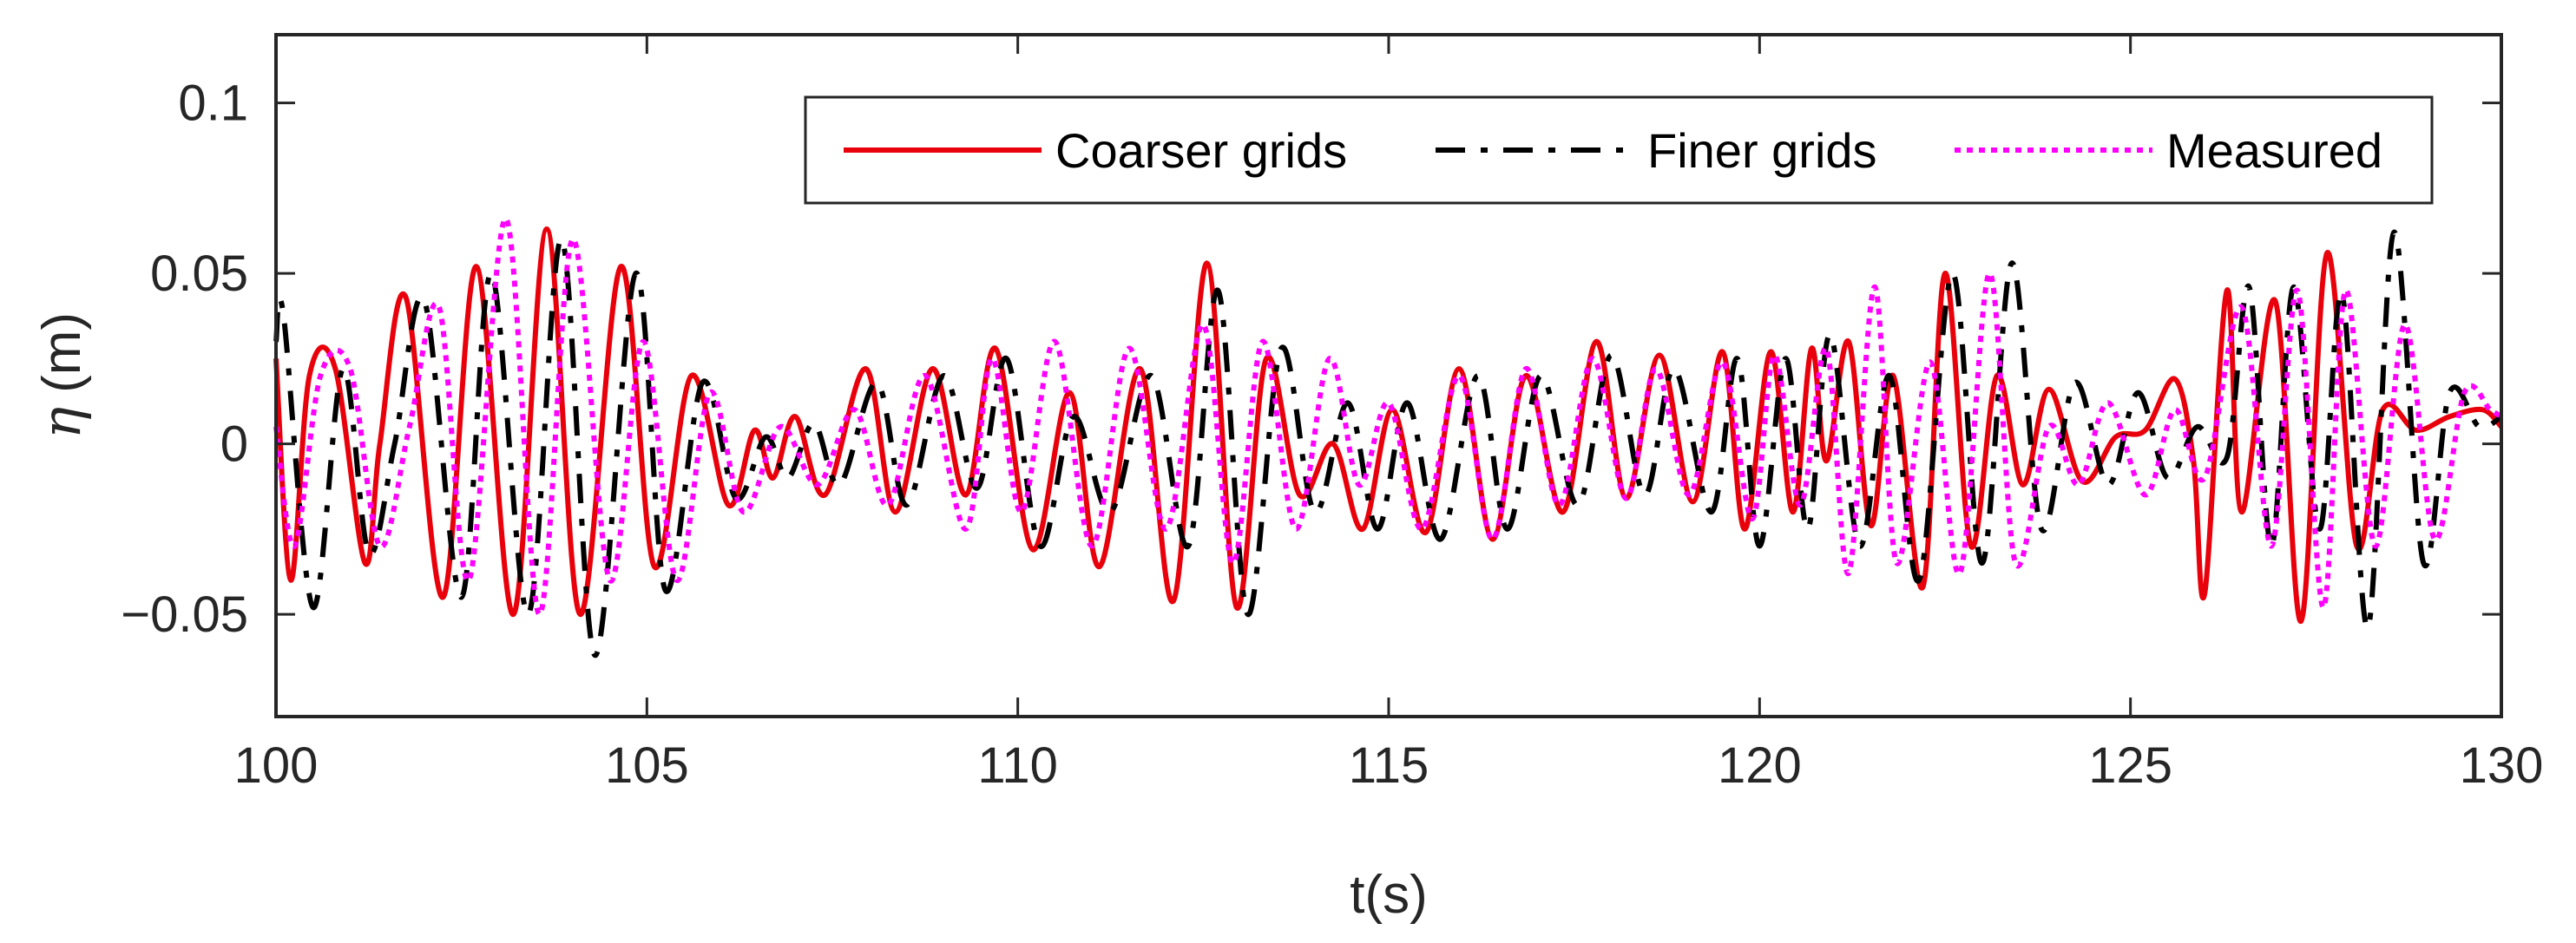 This screenshot has width=2576, height=943. What do you see at coordinates (647, 765) in the screenshot?
I see `x-tick-label: 105` at bounding box center [647, 765].